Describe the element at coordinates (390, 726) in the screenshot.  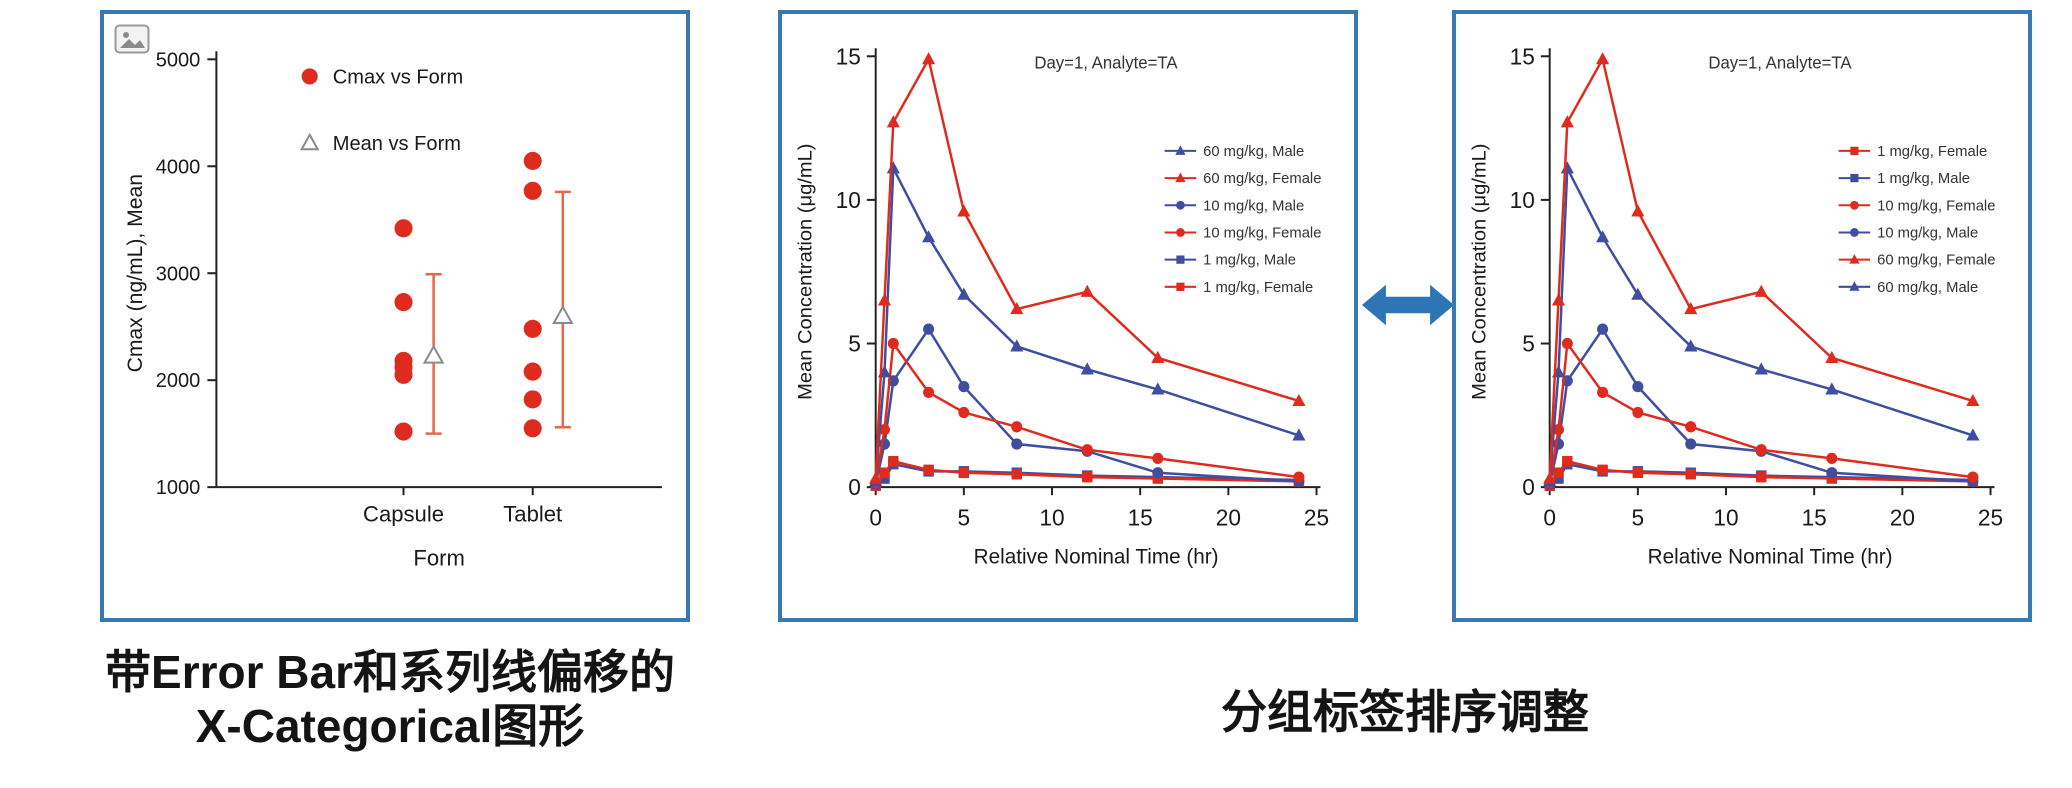
I see `caption-left-line2: X-Categorical图形` at that location.